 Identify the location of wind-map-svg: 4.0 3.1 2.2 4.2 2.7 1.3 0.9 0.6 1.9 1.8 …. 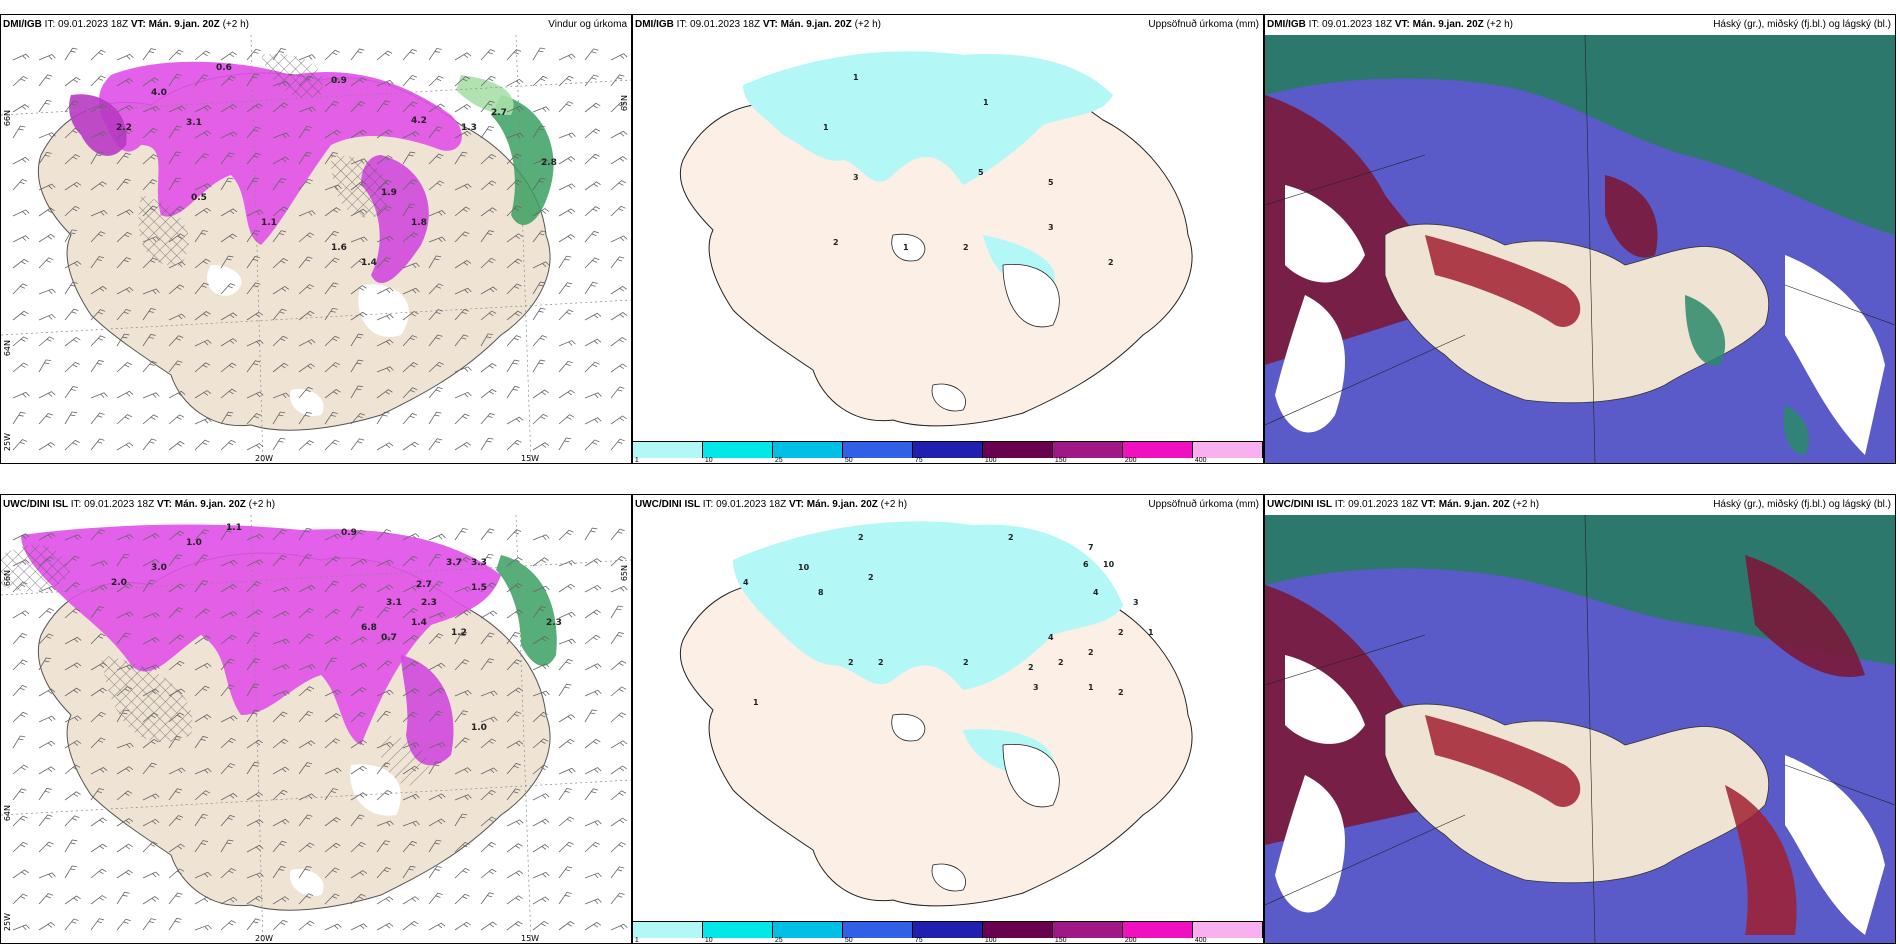
(316, 249).